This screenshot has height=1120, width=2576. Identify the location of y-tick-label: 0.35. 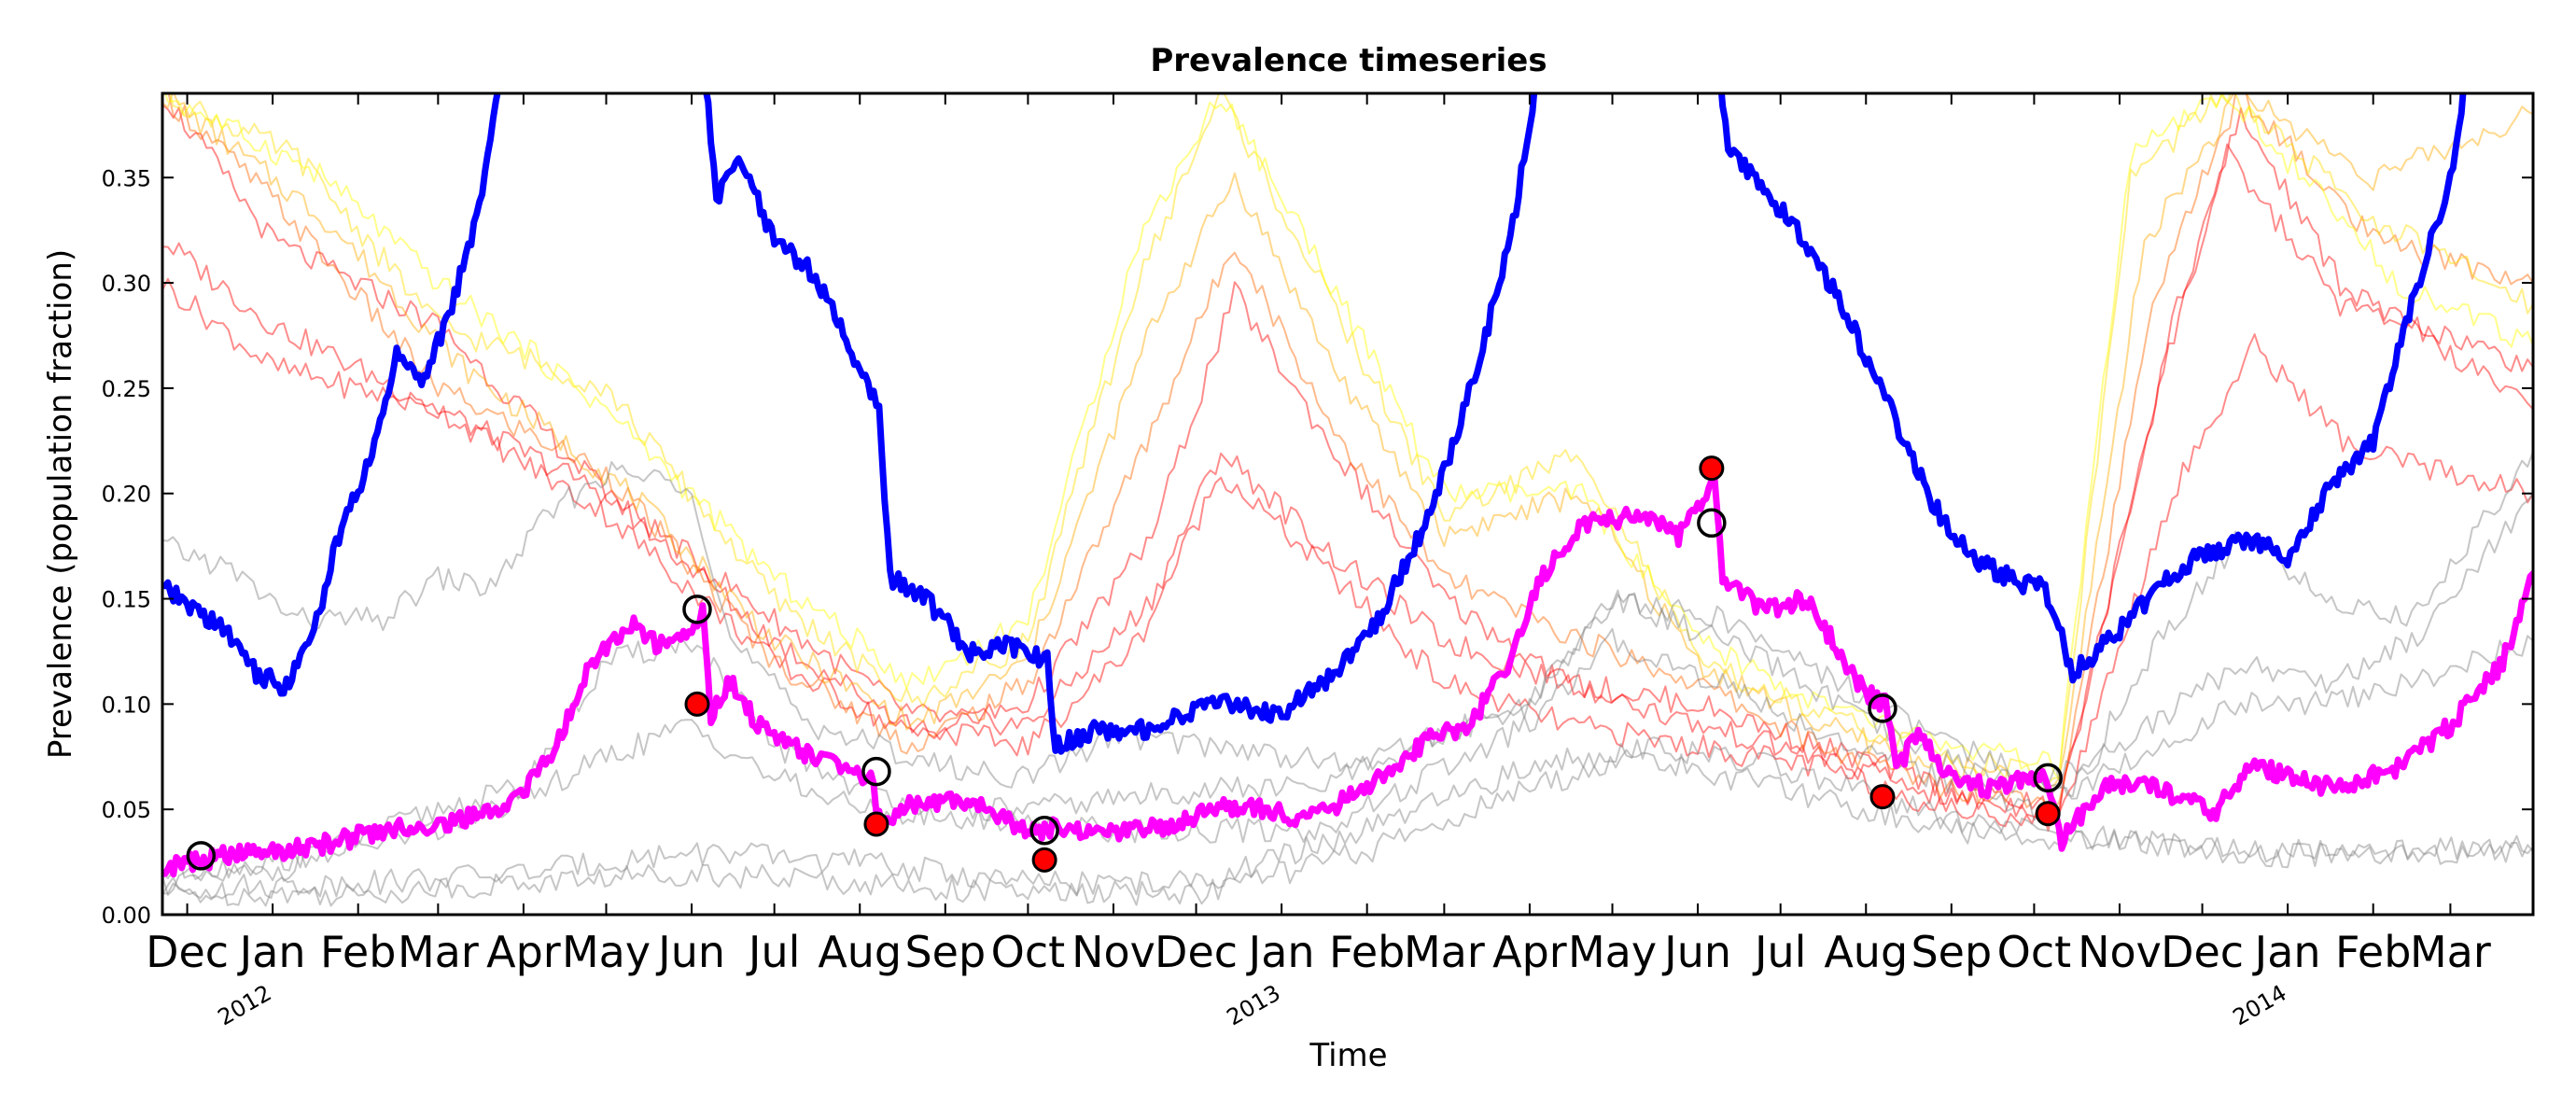
(126, 178).